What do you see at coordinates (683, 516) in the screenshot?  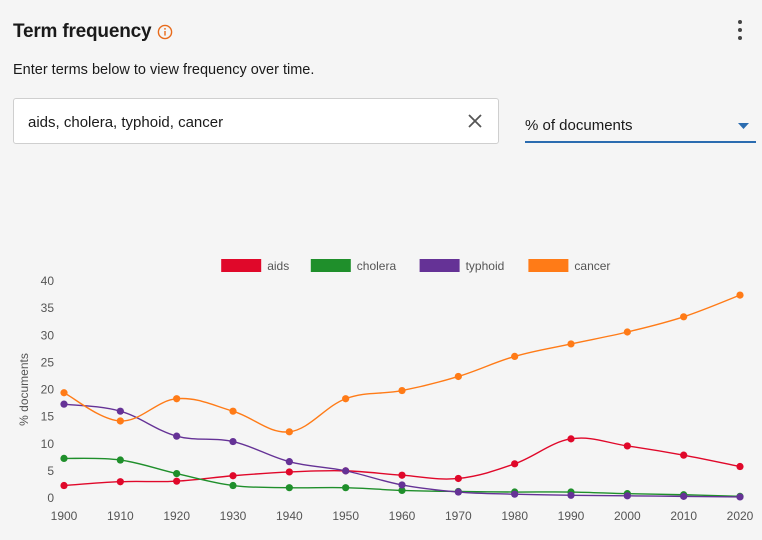 I see `x-tick-label: 2010` at bounding box center [683, 516].